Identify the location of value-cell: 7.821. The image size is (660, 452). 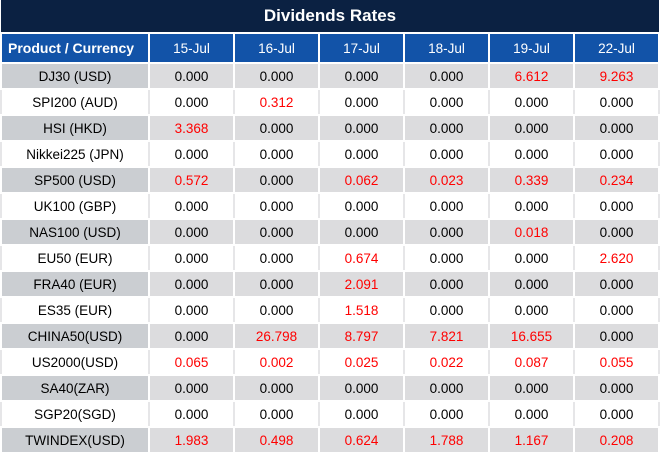
(446, 336).